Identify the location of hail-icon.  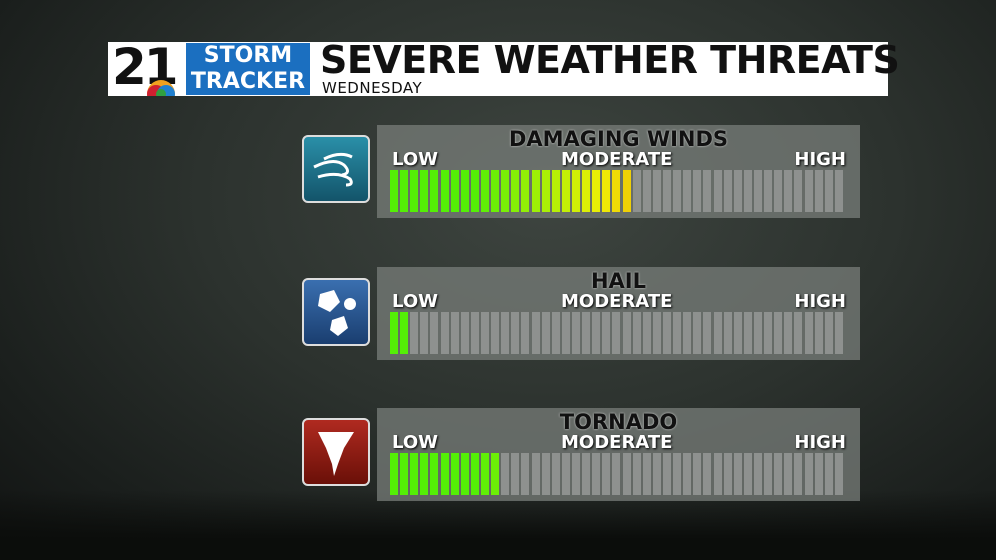
(336, 312).